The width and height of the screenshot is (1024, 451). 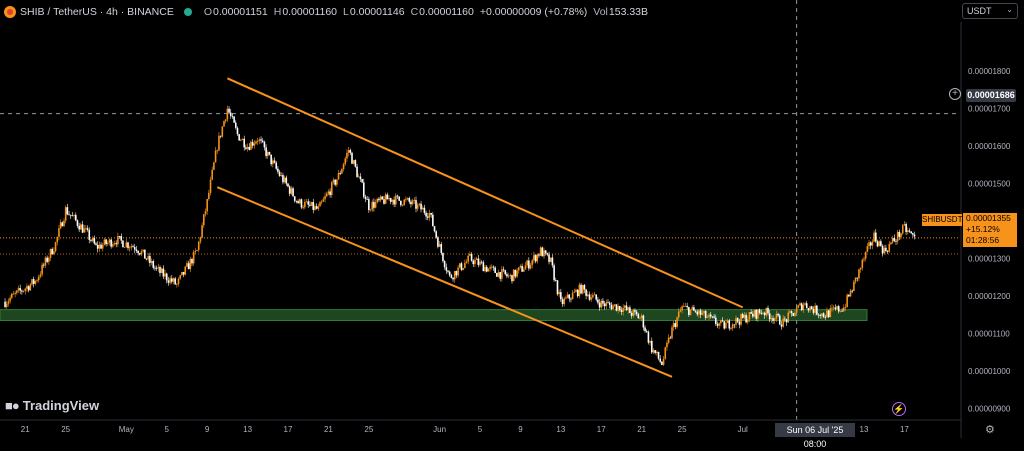 I want to click on y-tick-label: 0.00000900, so click(x=989, y=409).